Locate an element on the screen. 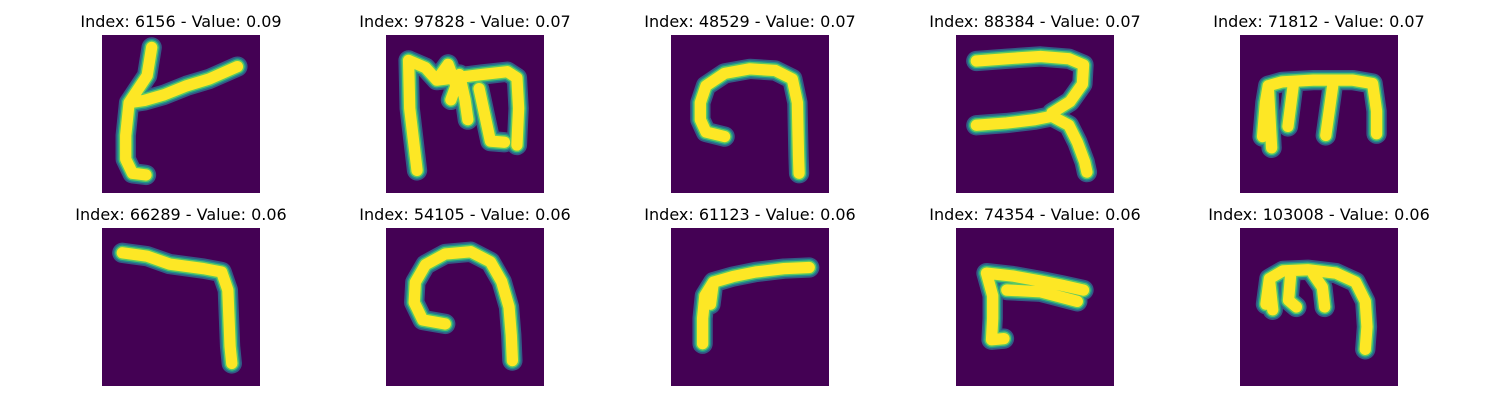 This screenshot has height=400, width=1500. panel-1: Index: 6156 - Value: 0.09 is located at coordinates (181, 108).